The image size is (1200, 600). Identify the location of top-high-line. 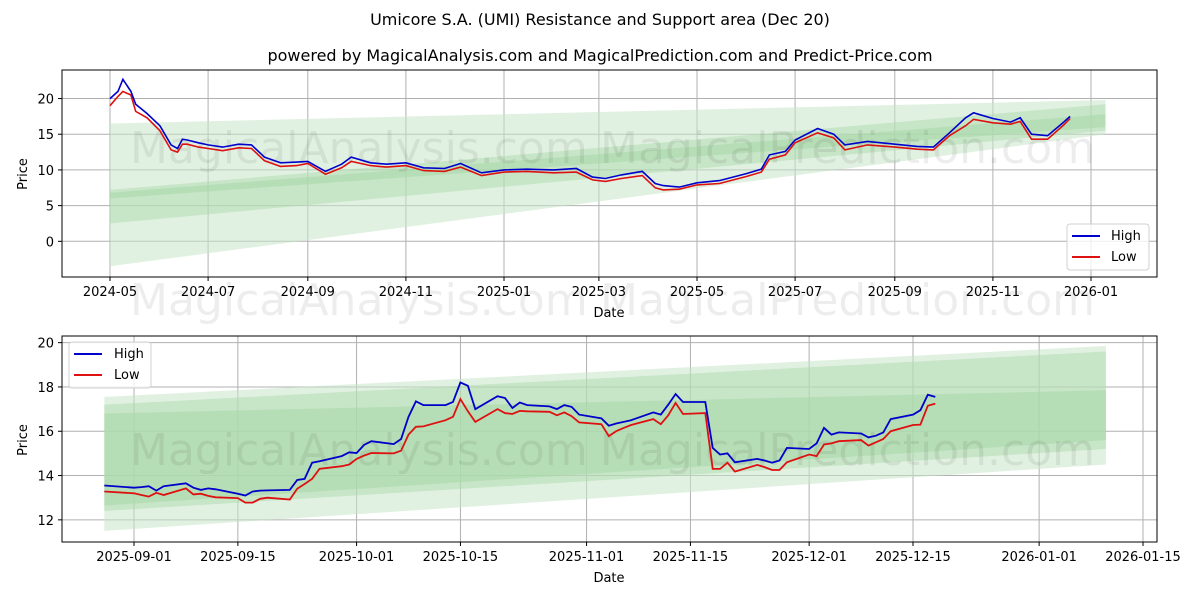
(590, 132).